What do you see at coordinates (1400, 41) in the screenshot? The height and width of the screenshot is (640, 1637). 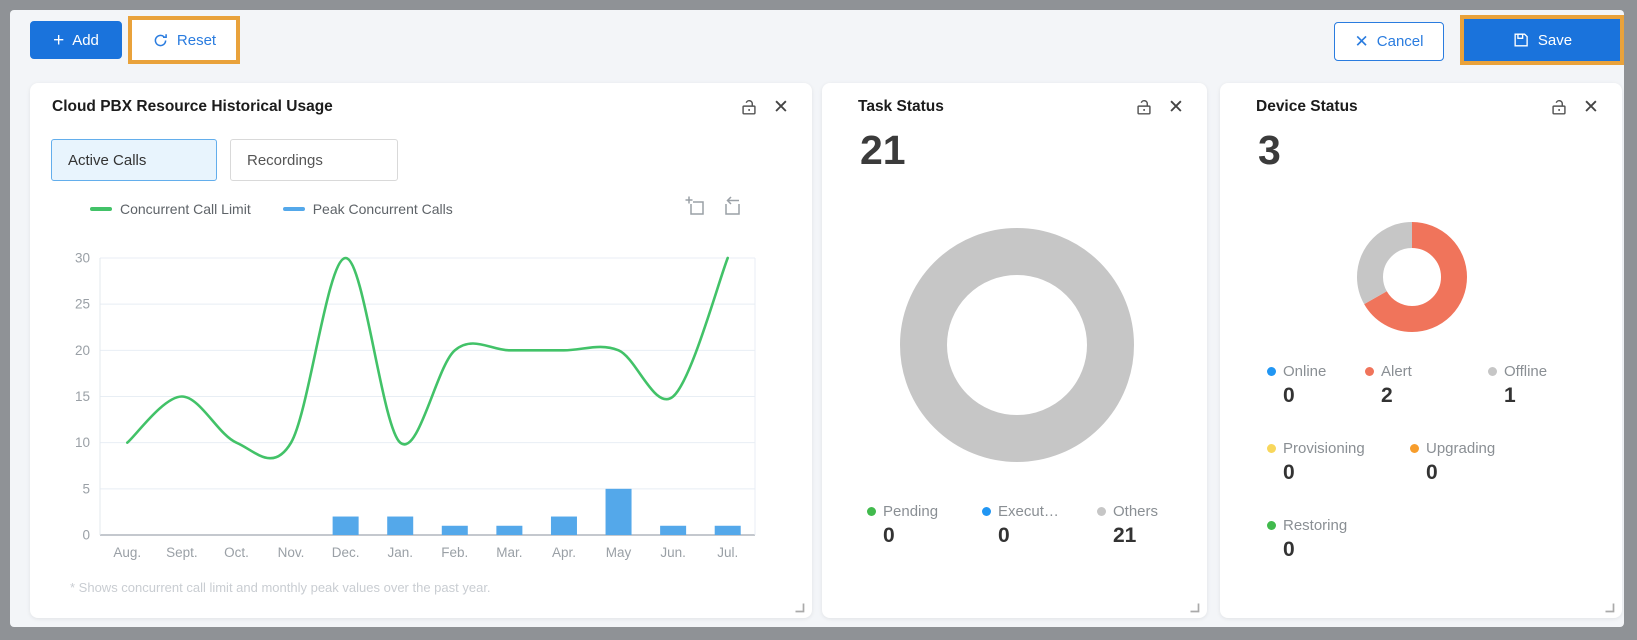 I see `cancel-button-label: Cancel` at bounding box center [1400, 41].